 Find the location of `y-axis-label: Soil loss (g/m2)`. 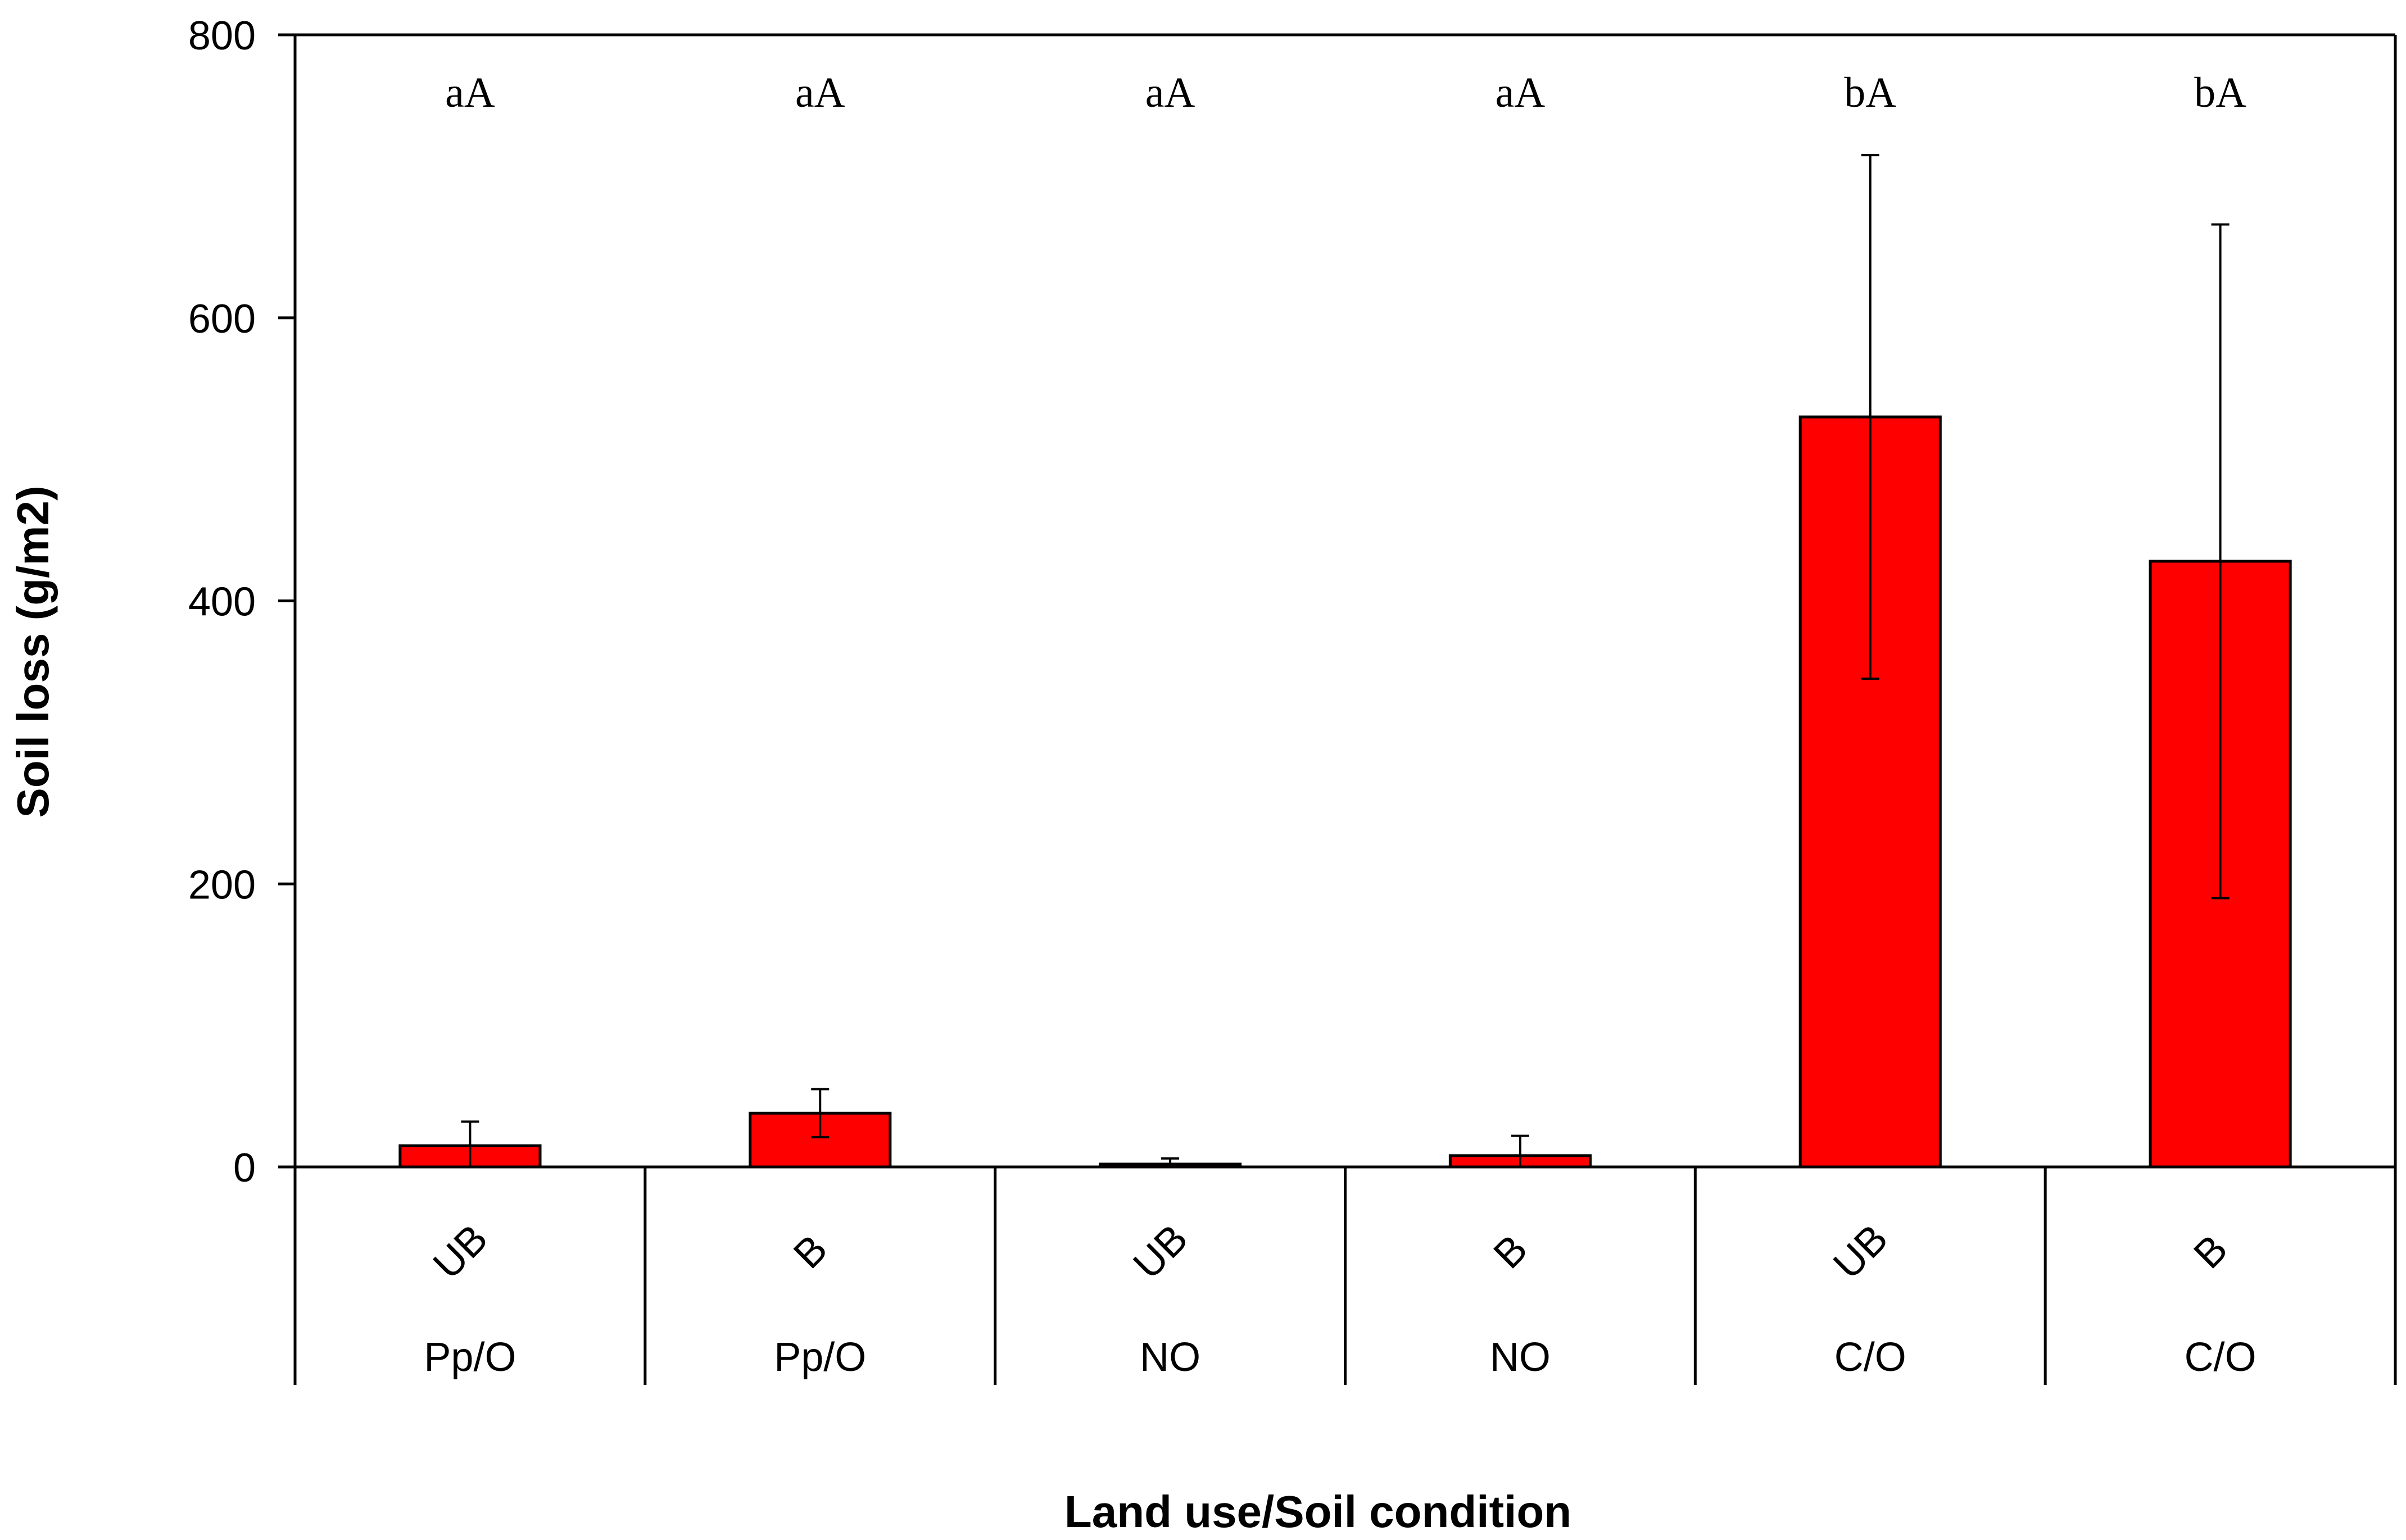

y-axis-label: Soil loss (g/m2) is located at coordinates (33, 651).